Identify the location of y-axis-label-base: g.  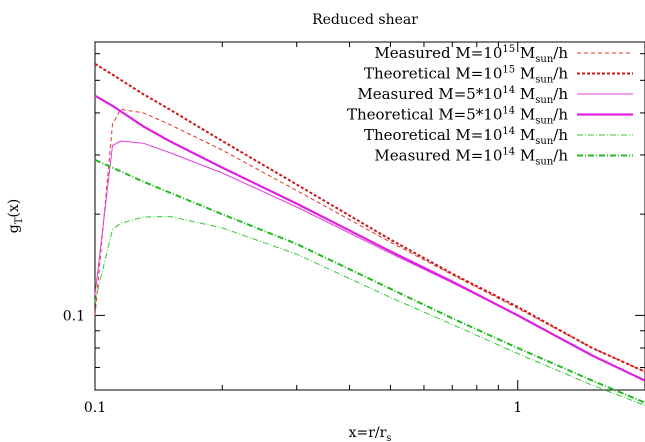
(14, 228).